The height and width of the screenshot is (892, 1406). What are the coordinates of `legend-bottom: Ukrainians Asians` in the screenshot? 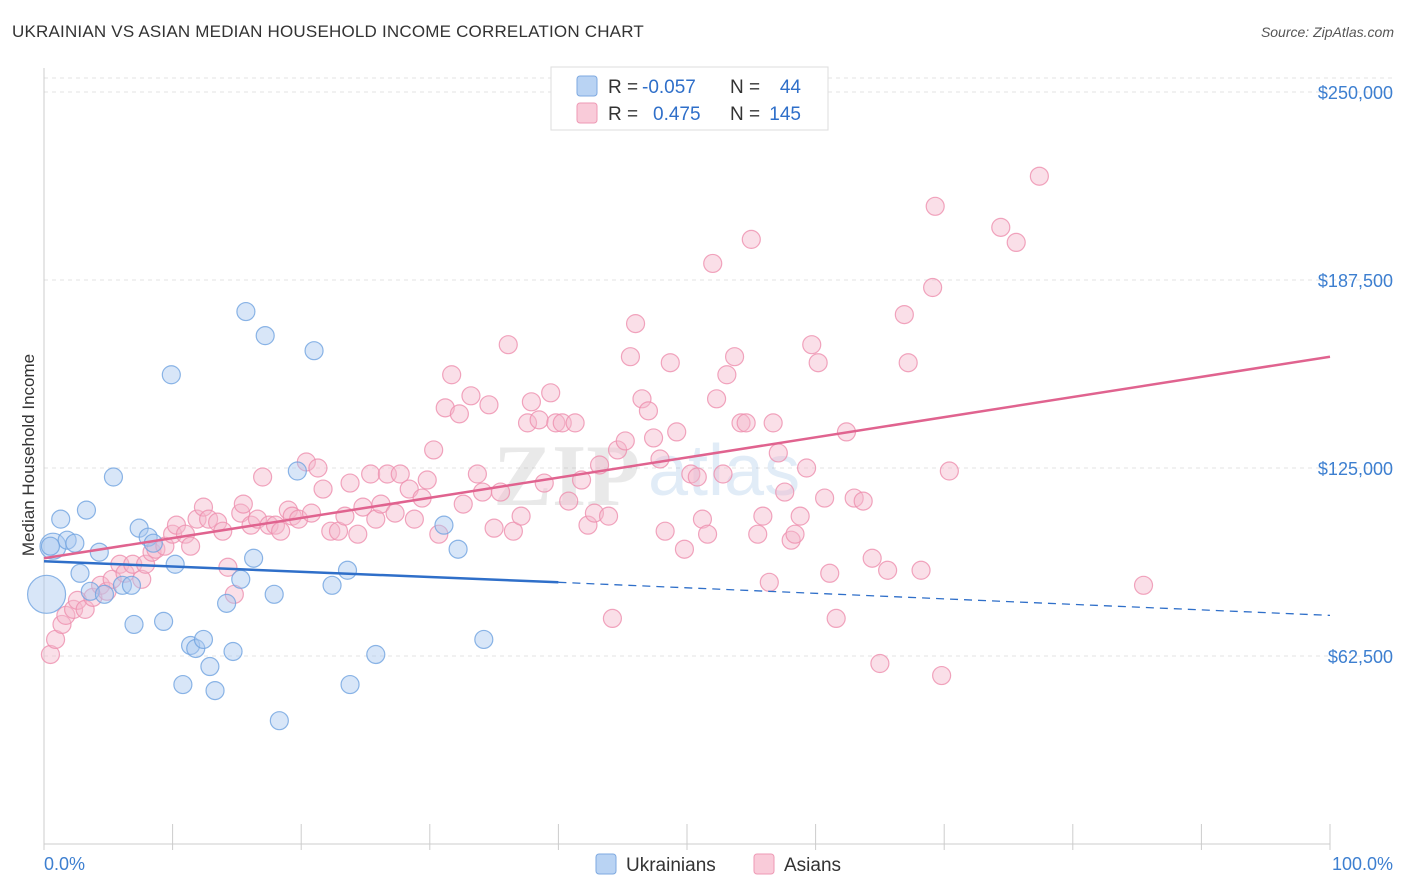 It's located at (718, 864).